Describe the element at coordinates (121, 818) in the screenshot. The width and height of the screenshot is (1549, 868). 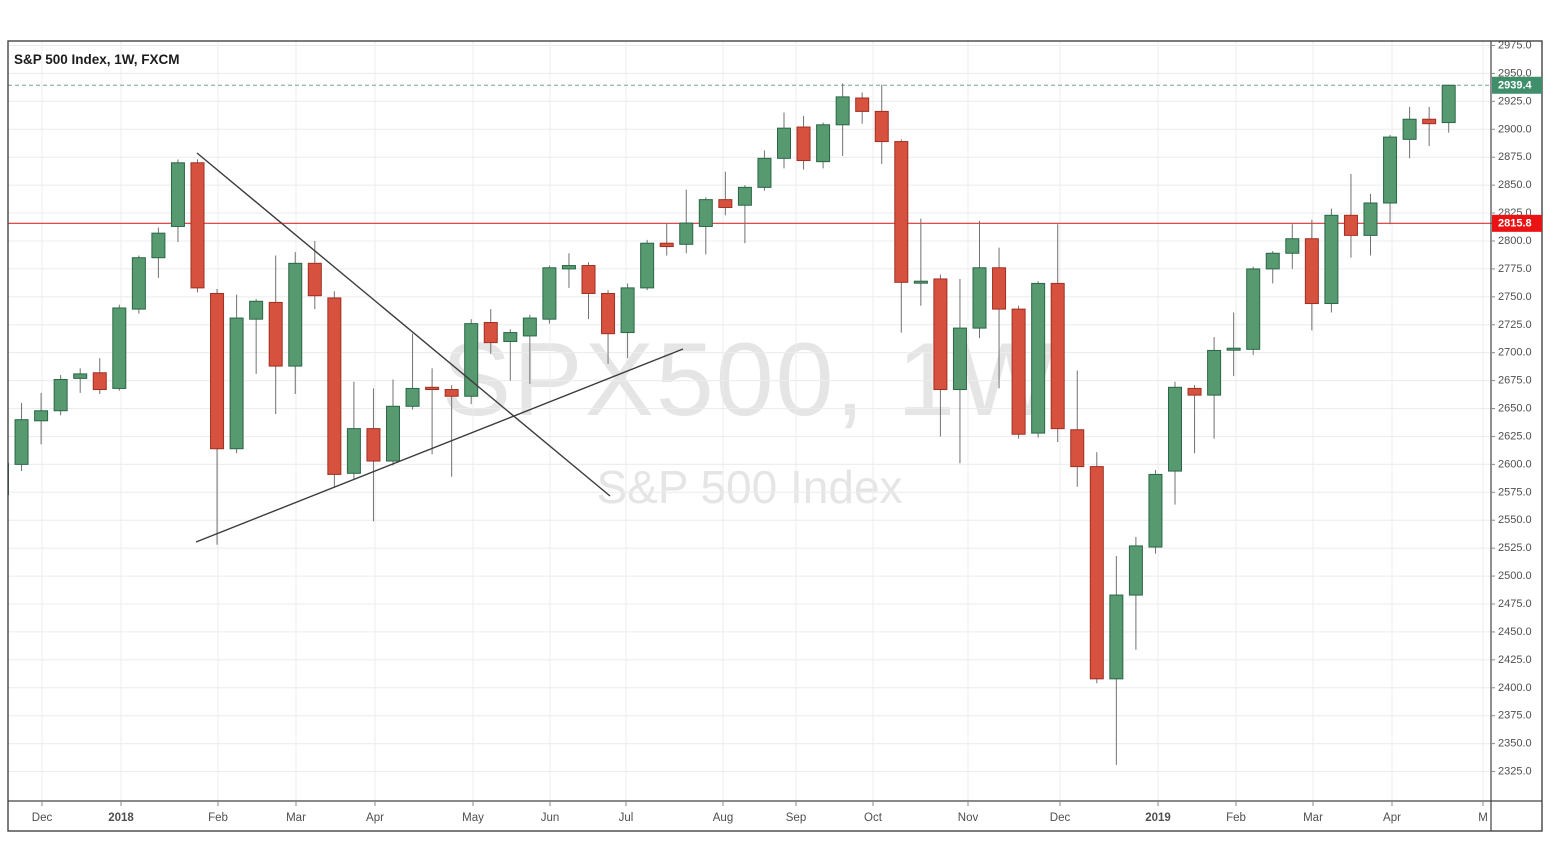
I see `time-tick-label: 2018` at that location.